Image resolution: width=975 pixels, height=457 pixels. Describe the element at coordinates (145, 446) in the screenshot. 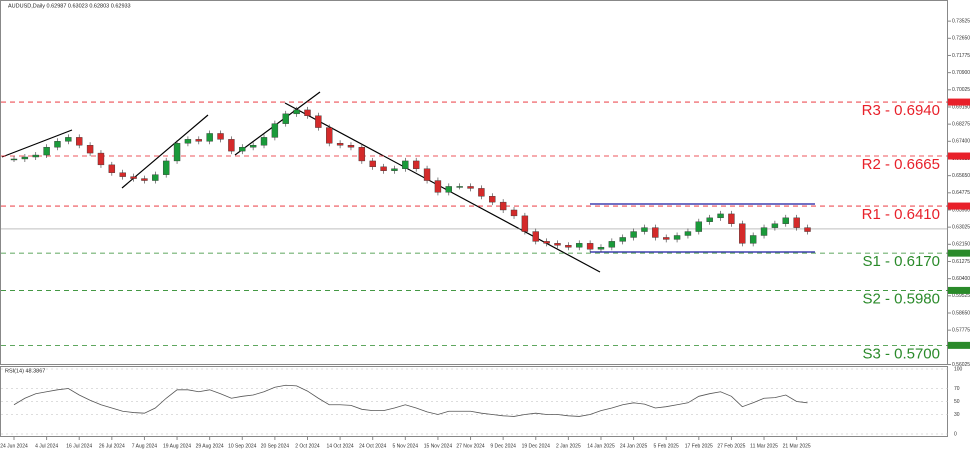

I see `x-tick-label: 7 Aug 2024` at that location.